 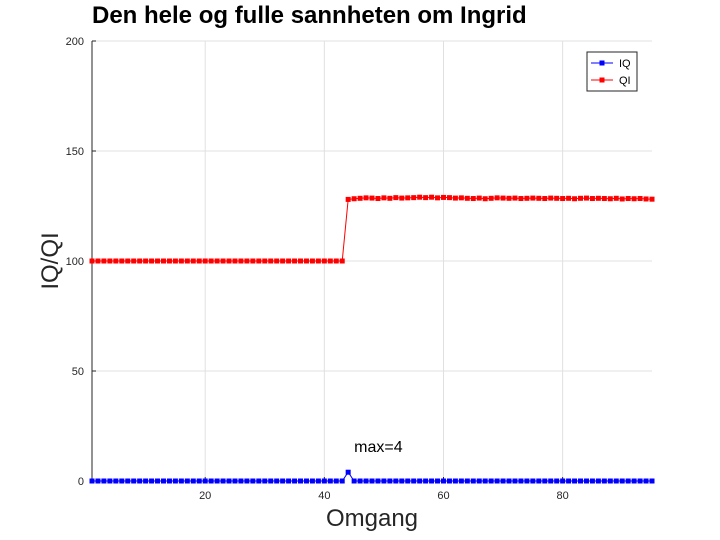 What do you see at coordinates (324, 496) in the screenshot?
I see `x-tick-label: 40` at bounding box center [324, 496].